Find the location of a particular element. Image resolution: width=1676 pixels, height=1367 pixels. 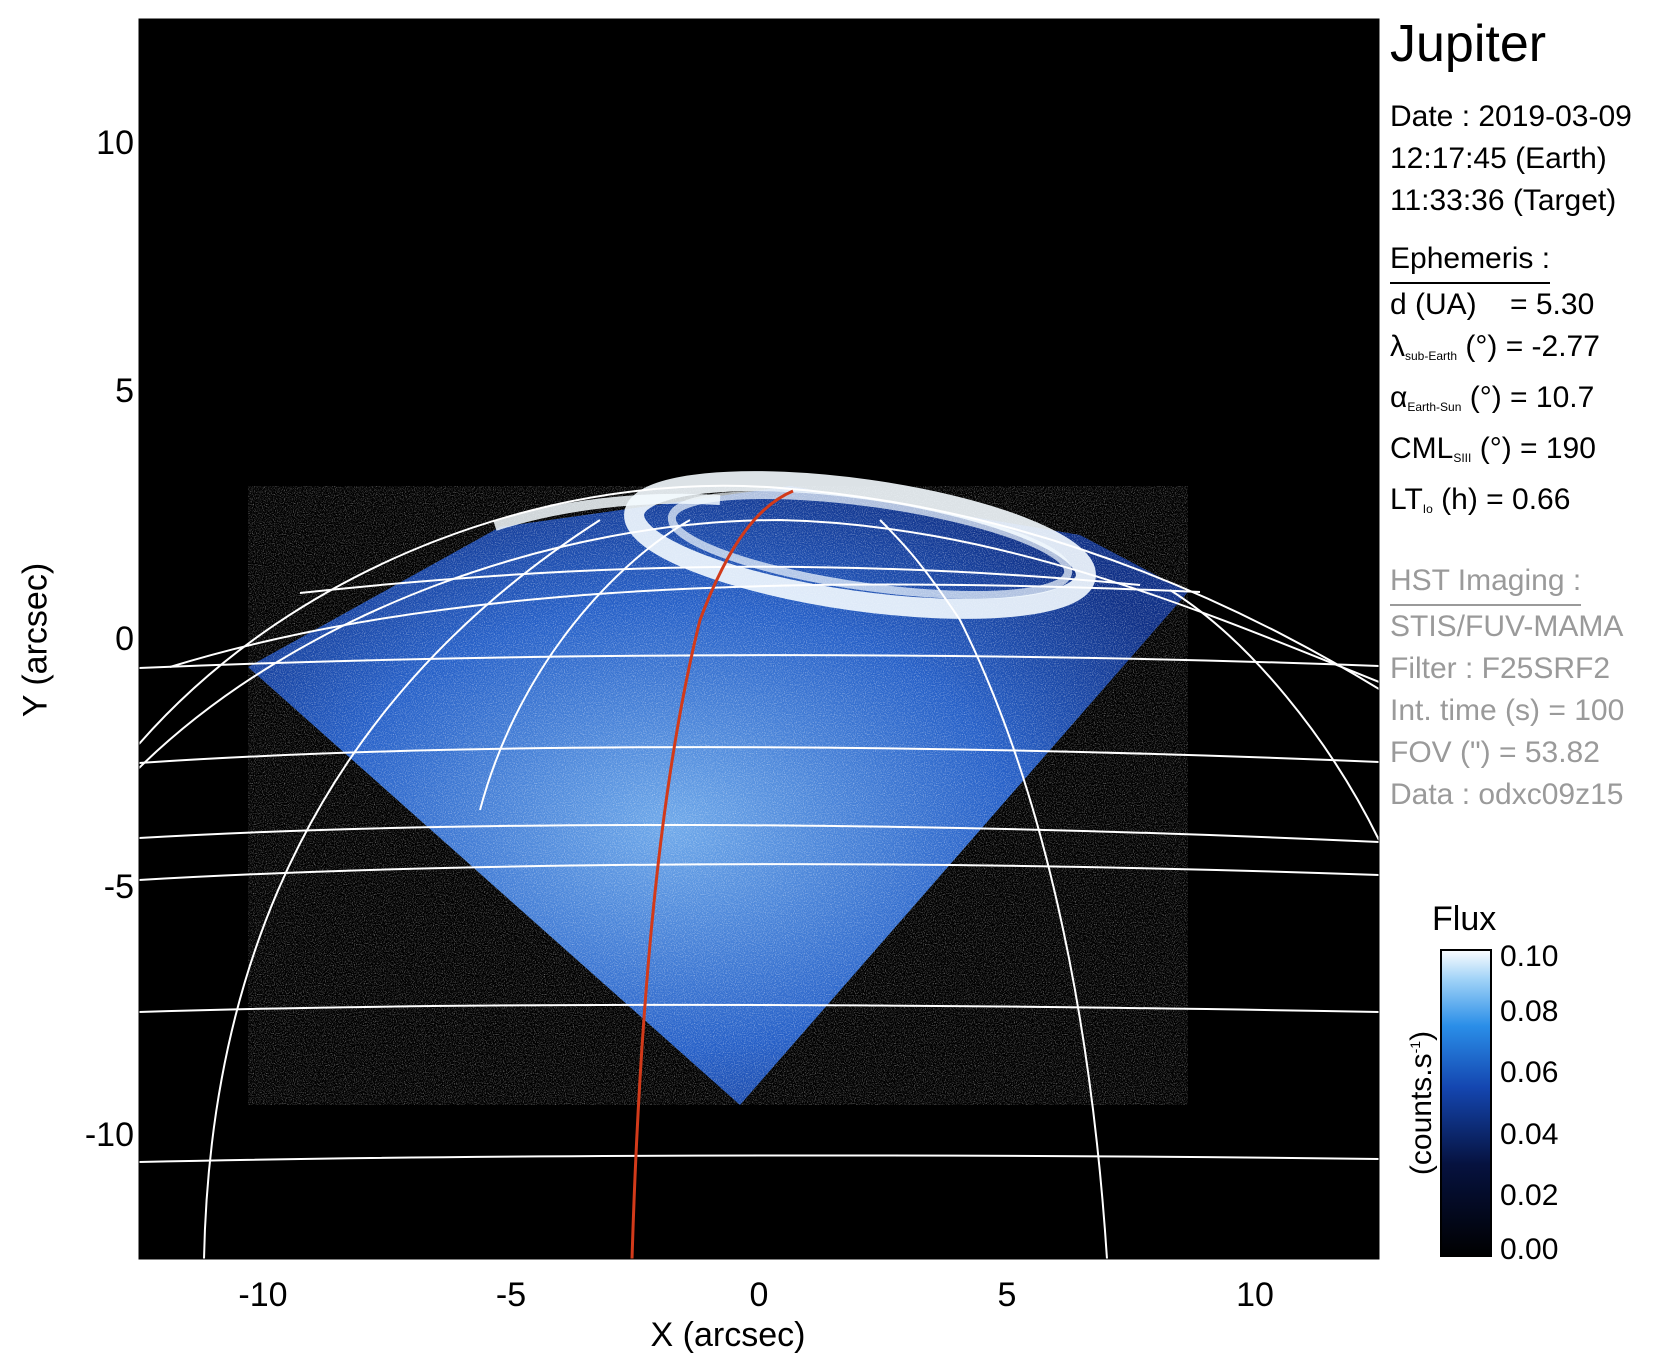

hst-filter: Filter : F25SRF2 is located at coordinates (1500, 668).